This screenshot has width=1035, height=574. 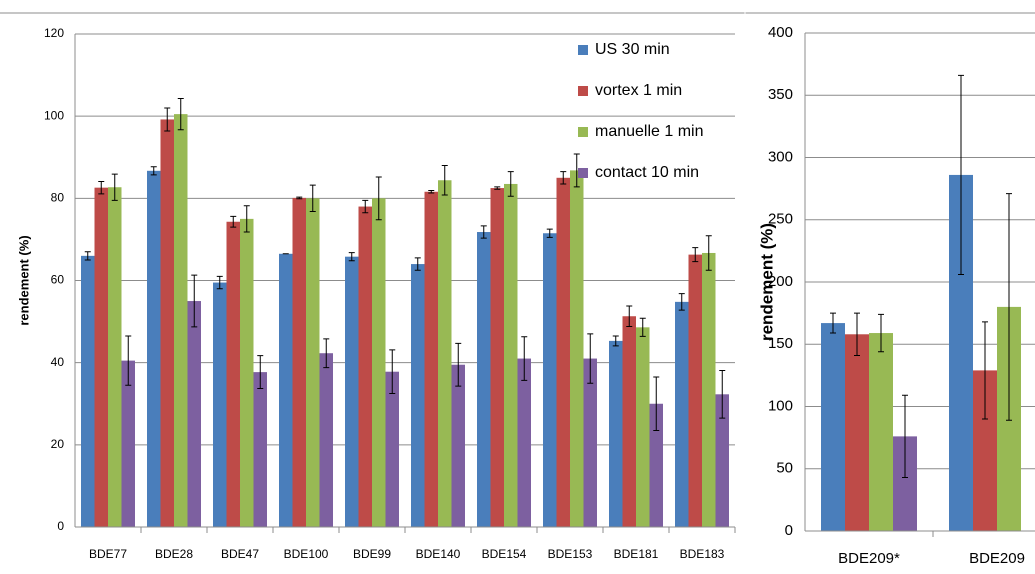 What do you see at coordinates (649, 131) in the screenshot?
I see `legend-label: manuelle 1 min` at bounding box center [649, 131].